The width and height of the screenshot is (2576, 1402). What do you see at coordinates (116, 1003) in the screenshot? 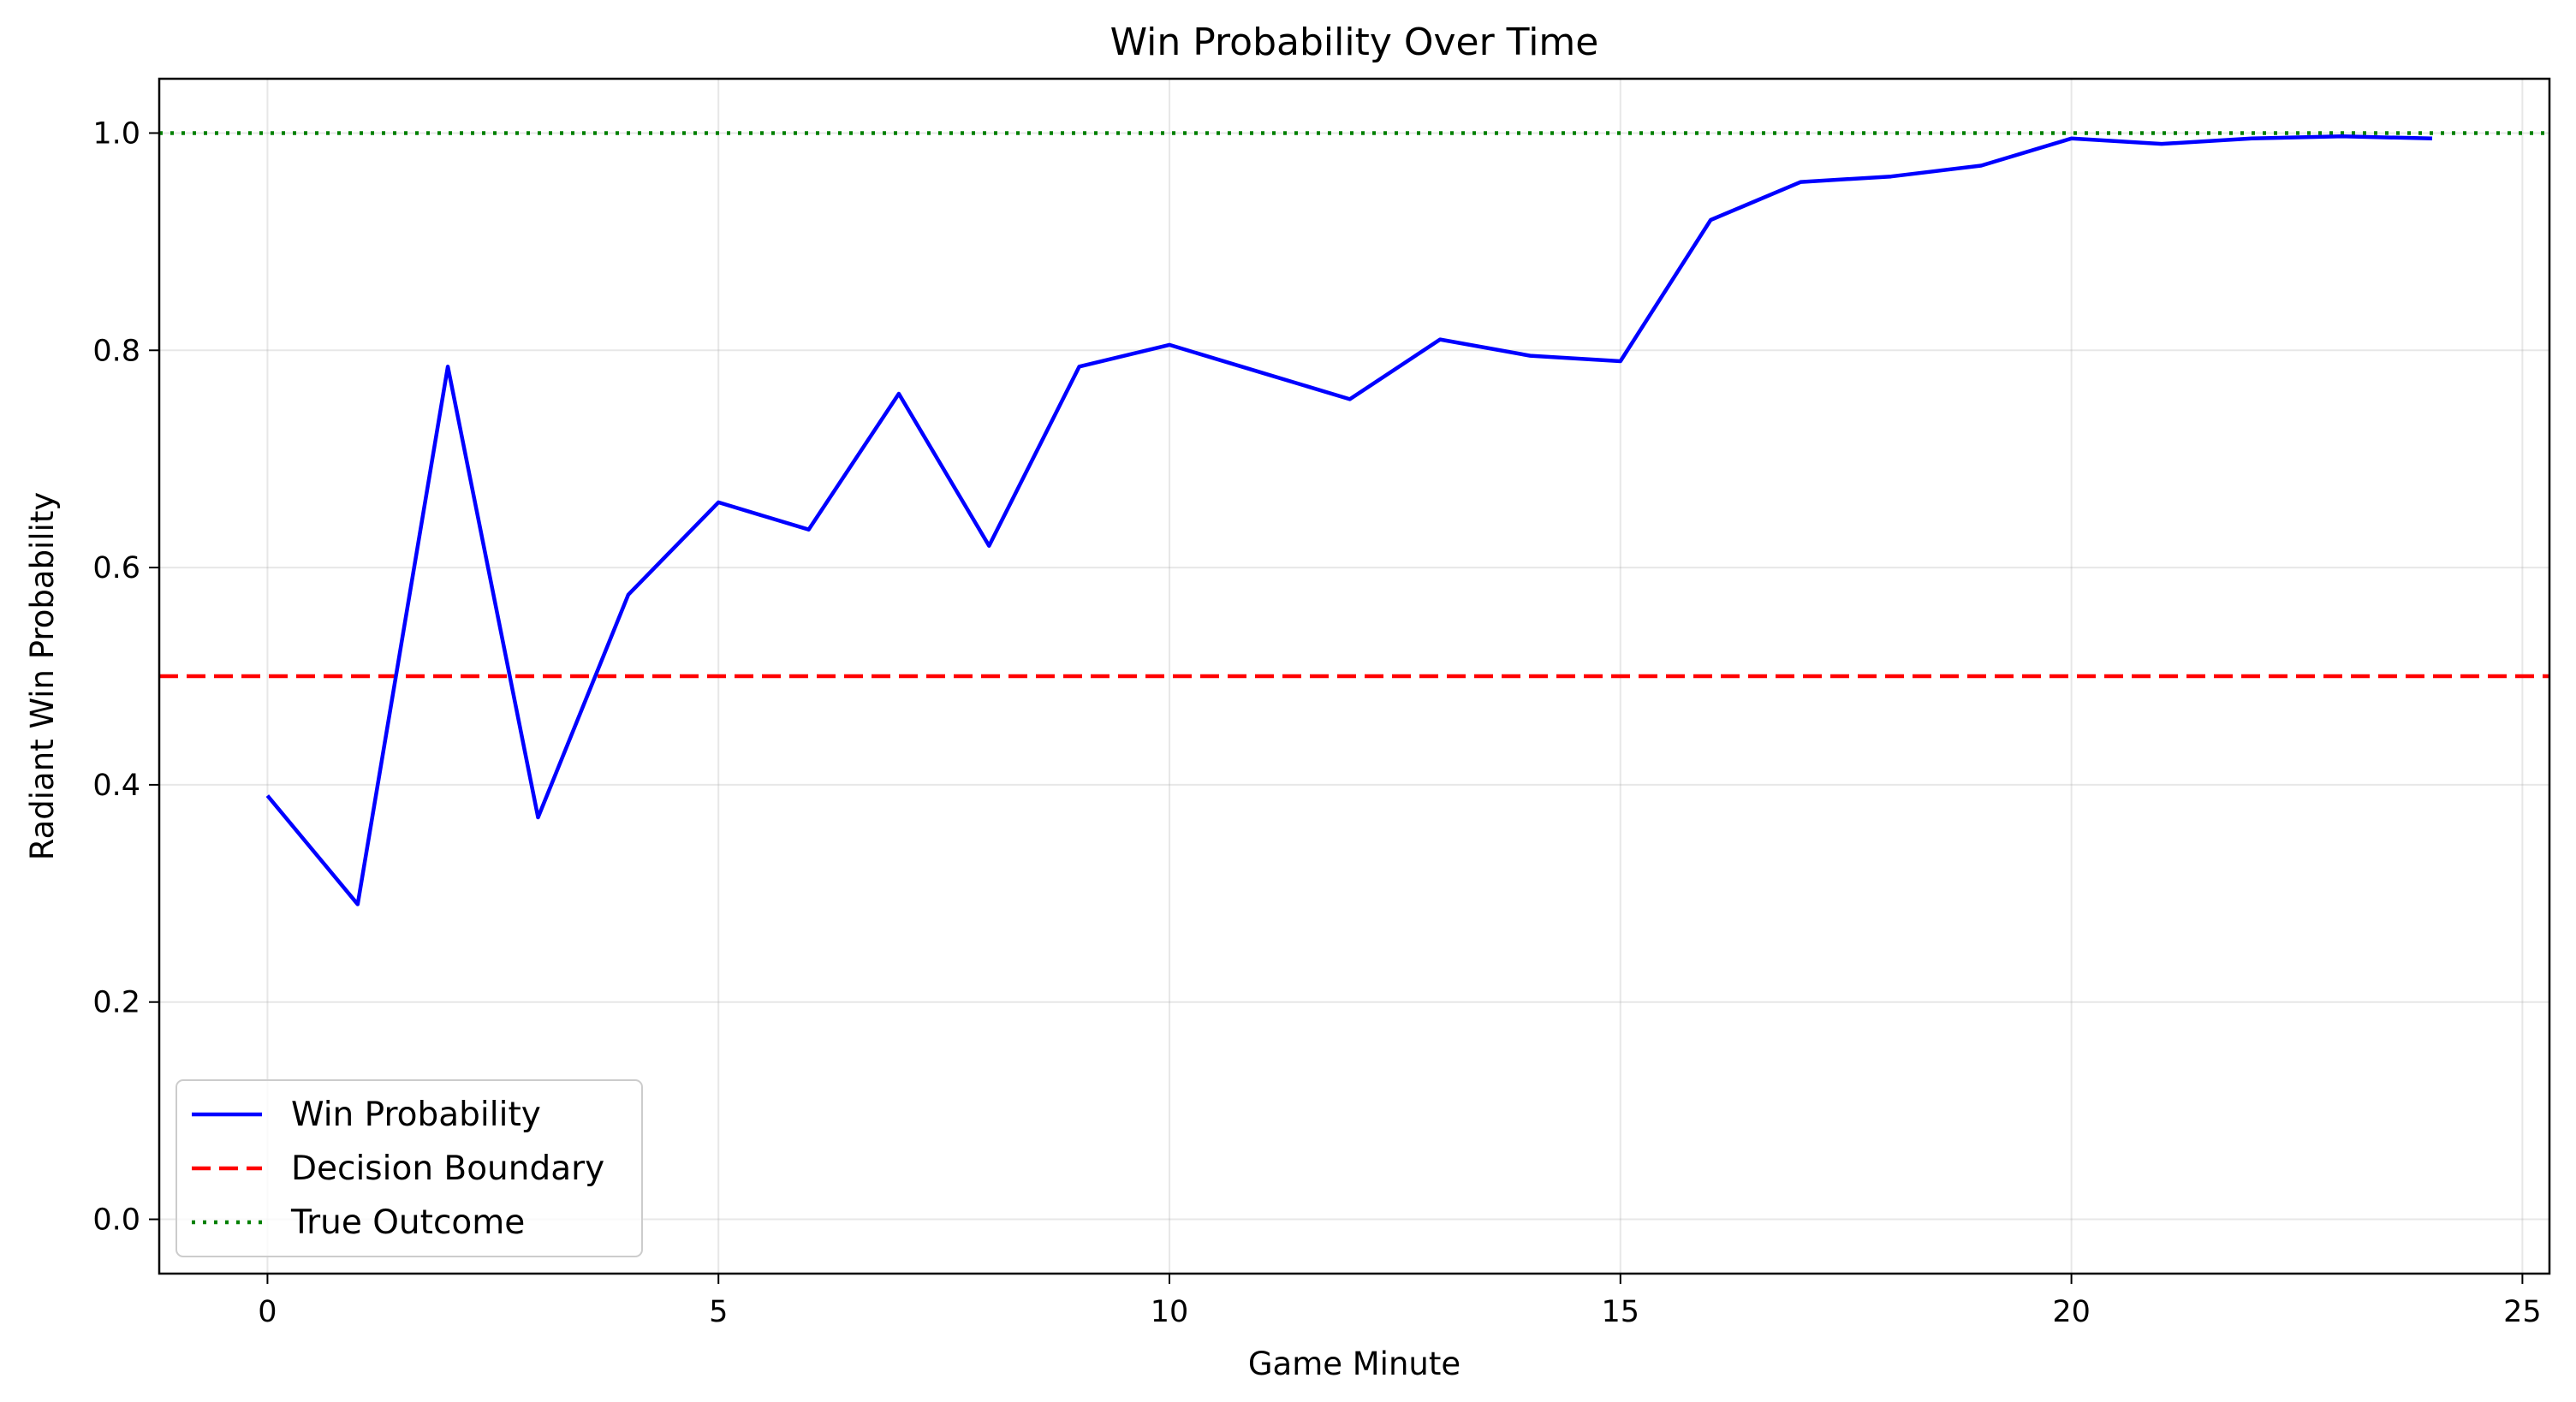
I see `y-tick-label: 0.2` at bounding box center [116, 1003].